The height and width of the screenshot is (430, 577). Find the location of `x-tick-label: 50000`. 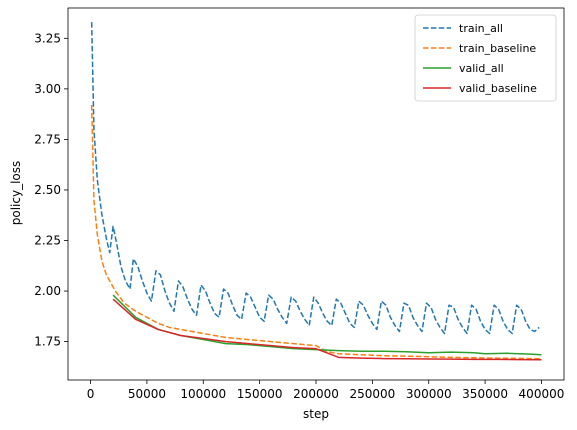

x-tick-label: 50000 is located at coordinates (147, 394).